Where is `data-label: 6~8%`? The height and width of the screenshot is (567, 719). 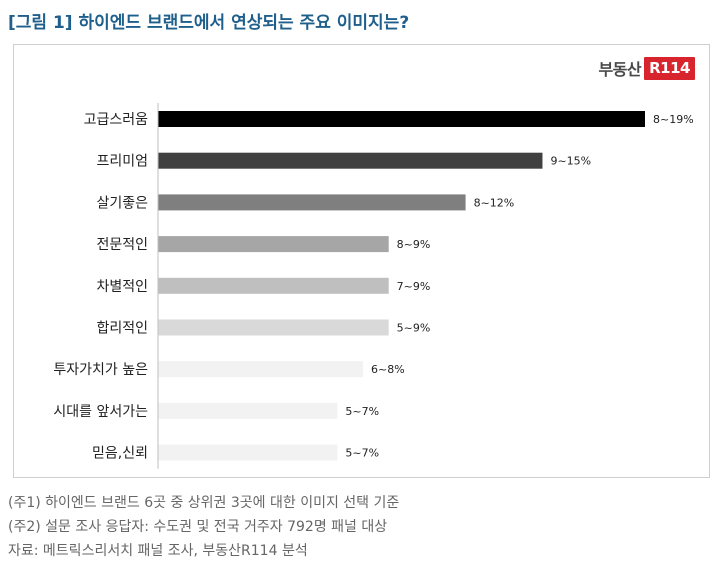 data-label: 6~8% is located at coordinates (388, 369).